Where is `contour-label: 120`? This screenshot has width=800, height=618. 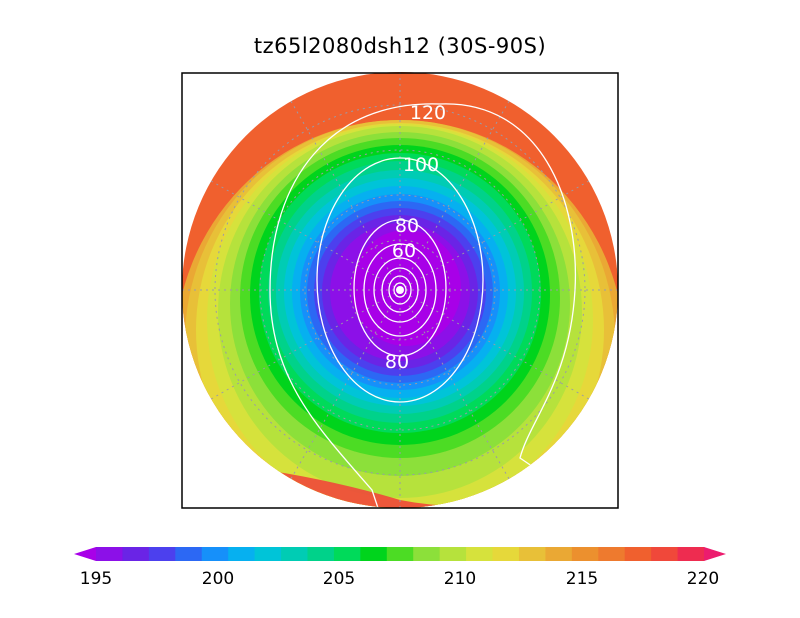
contour-label: 120 is located at coordinates (428, 113).